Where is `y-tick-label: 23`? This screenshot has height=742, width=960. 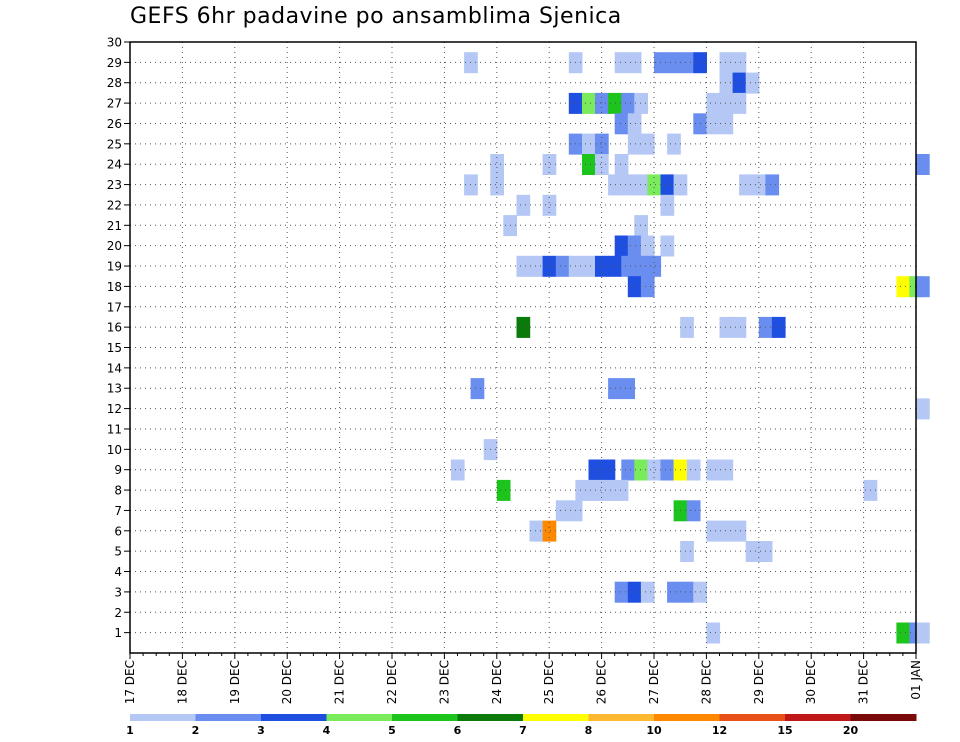 y-tick-label: 23 is located at coordinates (114, 185).